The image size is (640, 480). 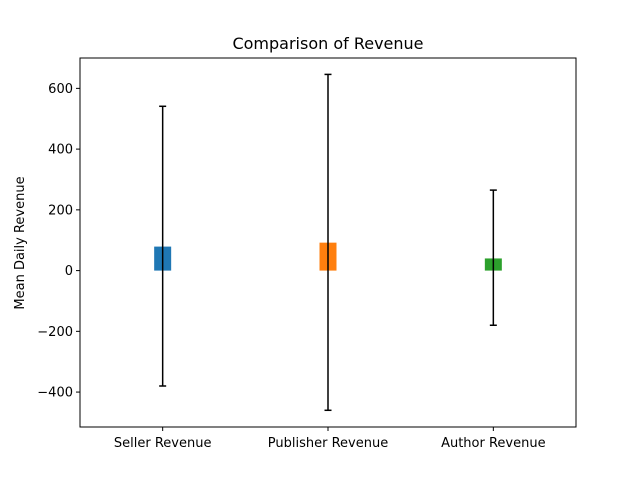 What do you see at coordinates (163, 443) in the screenshot?
I see `x-tick-label-1: Seller Revenue` at bounding box center [163, 443].